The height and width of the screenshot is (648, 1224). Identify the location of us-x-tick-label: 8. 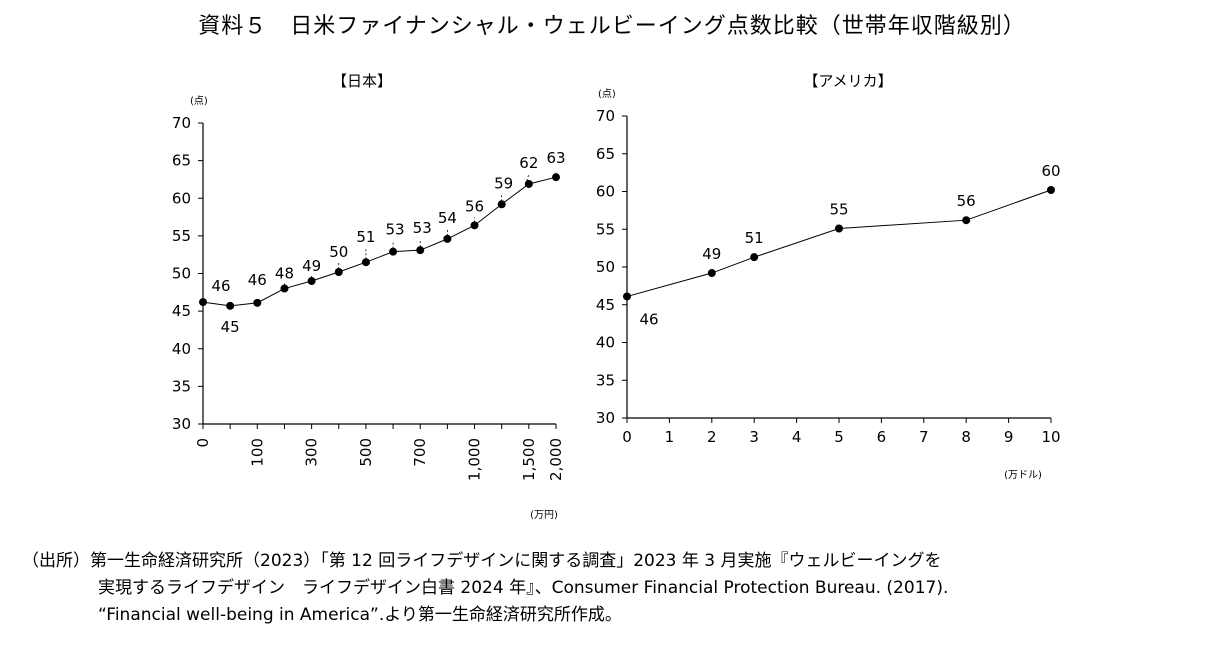
(966, 437).